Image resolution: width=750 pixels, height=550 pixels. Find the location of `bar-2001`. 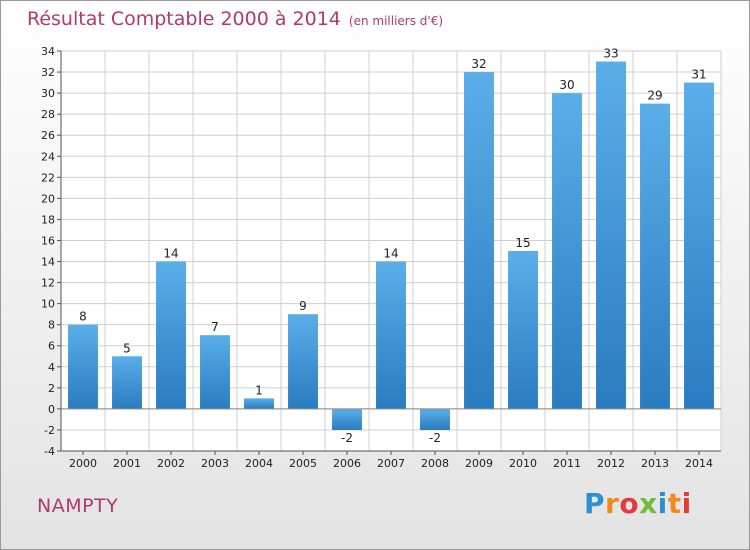

bar-2001 is located at coordinates (127, 382).